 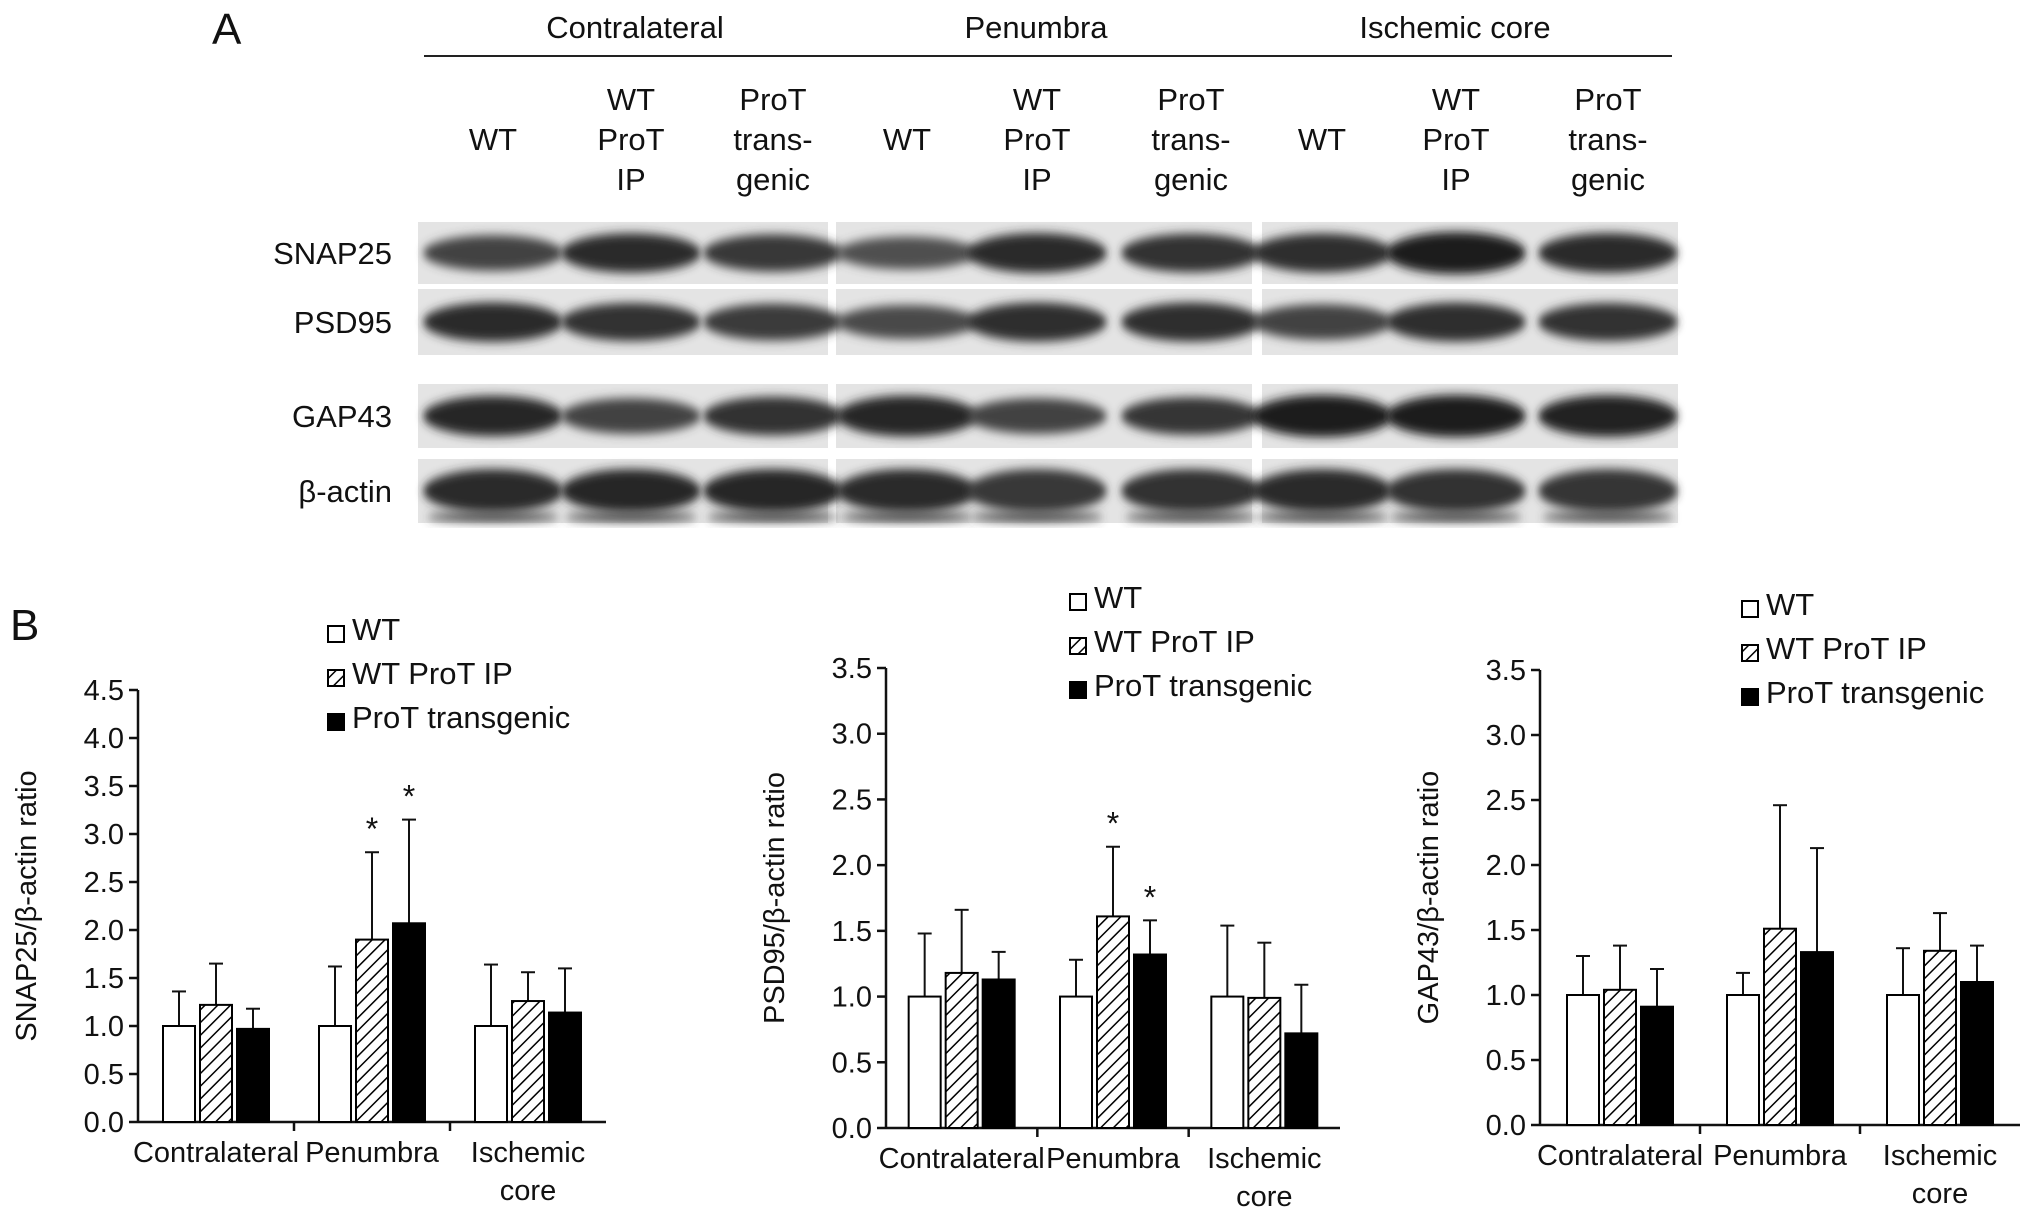 I want to click on y-axis-label: SNAP25/β-actin ratio, so click(x=27, y=905).